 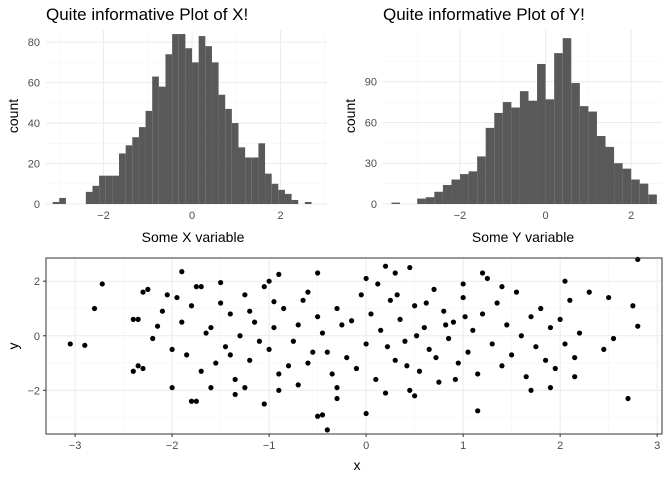 What do you see at coordinates (147, 14) in the screenshot?
I see `chart-title-x: Quite informative Plot of X!` at bounding box center [147, 14].